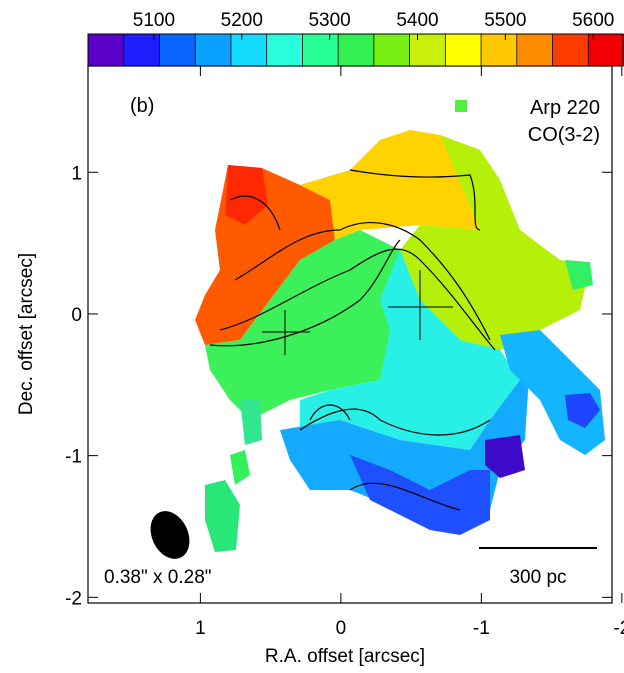  I want to click on beam, so click(170, 535).